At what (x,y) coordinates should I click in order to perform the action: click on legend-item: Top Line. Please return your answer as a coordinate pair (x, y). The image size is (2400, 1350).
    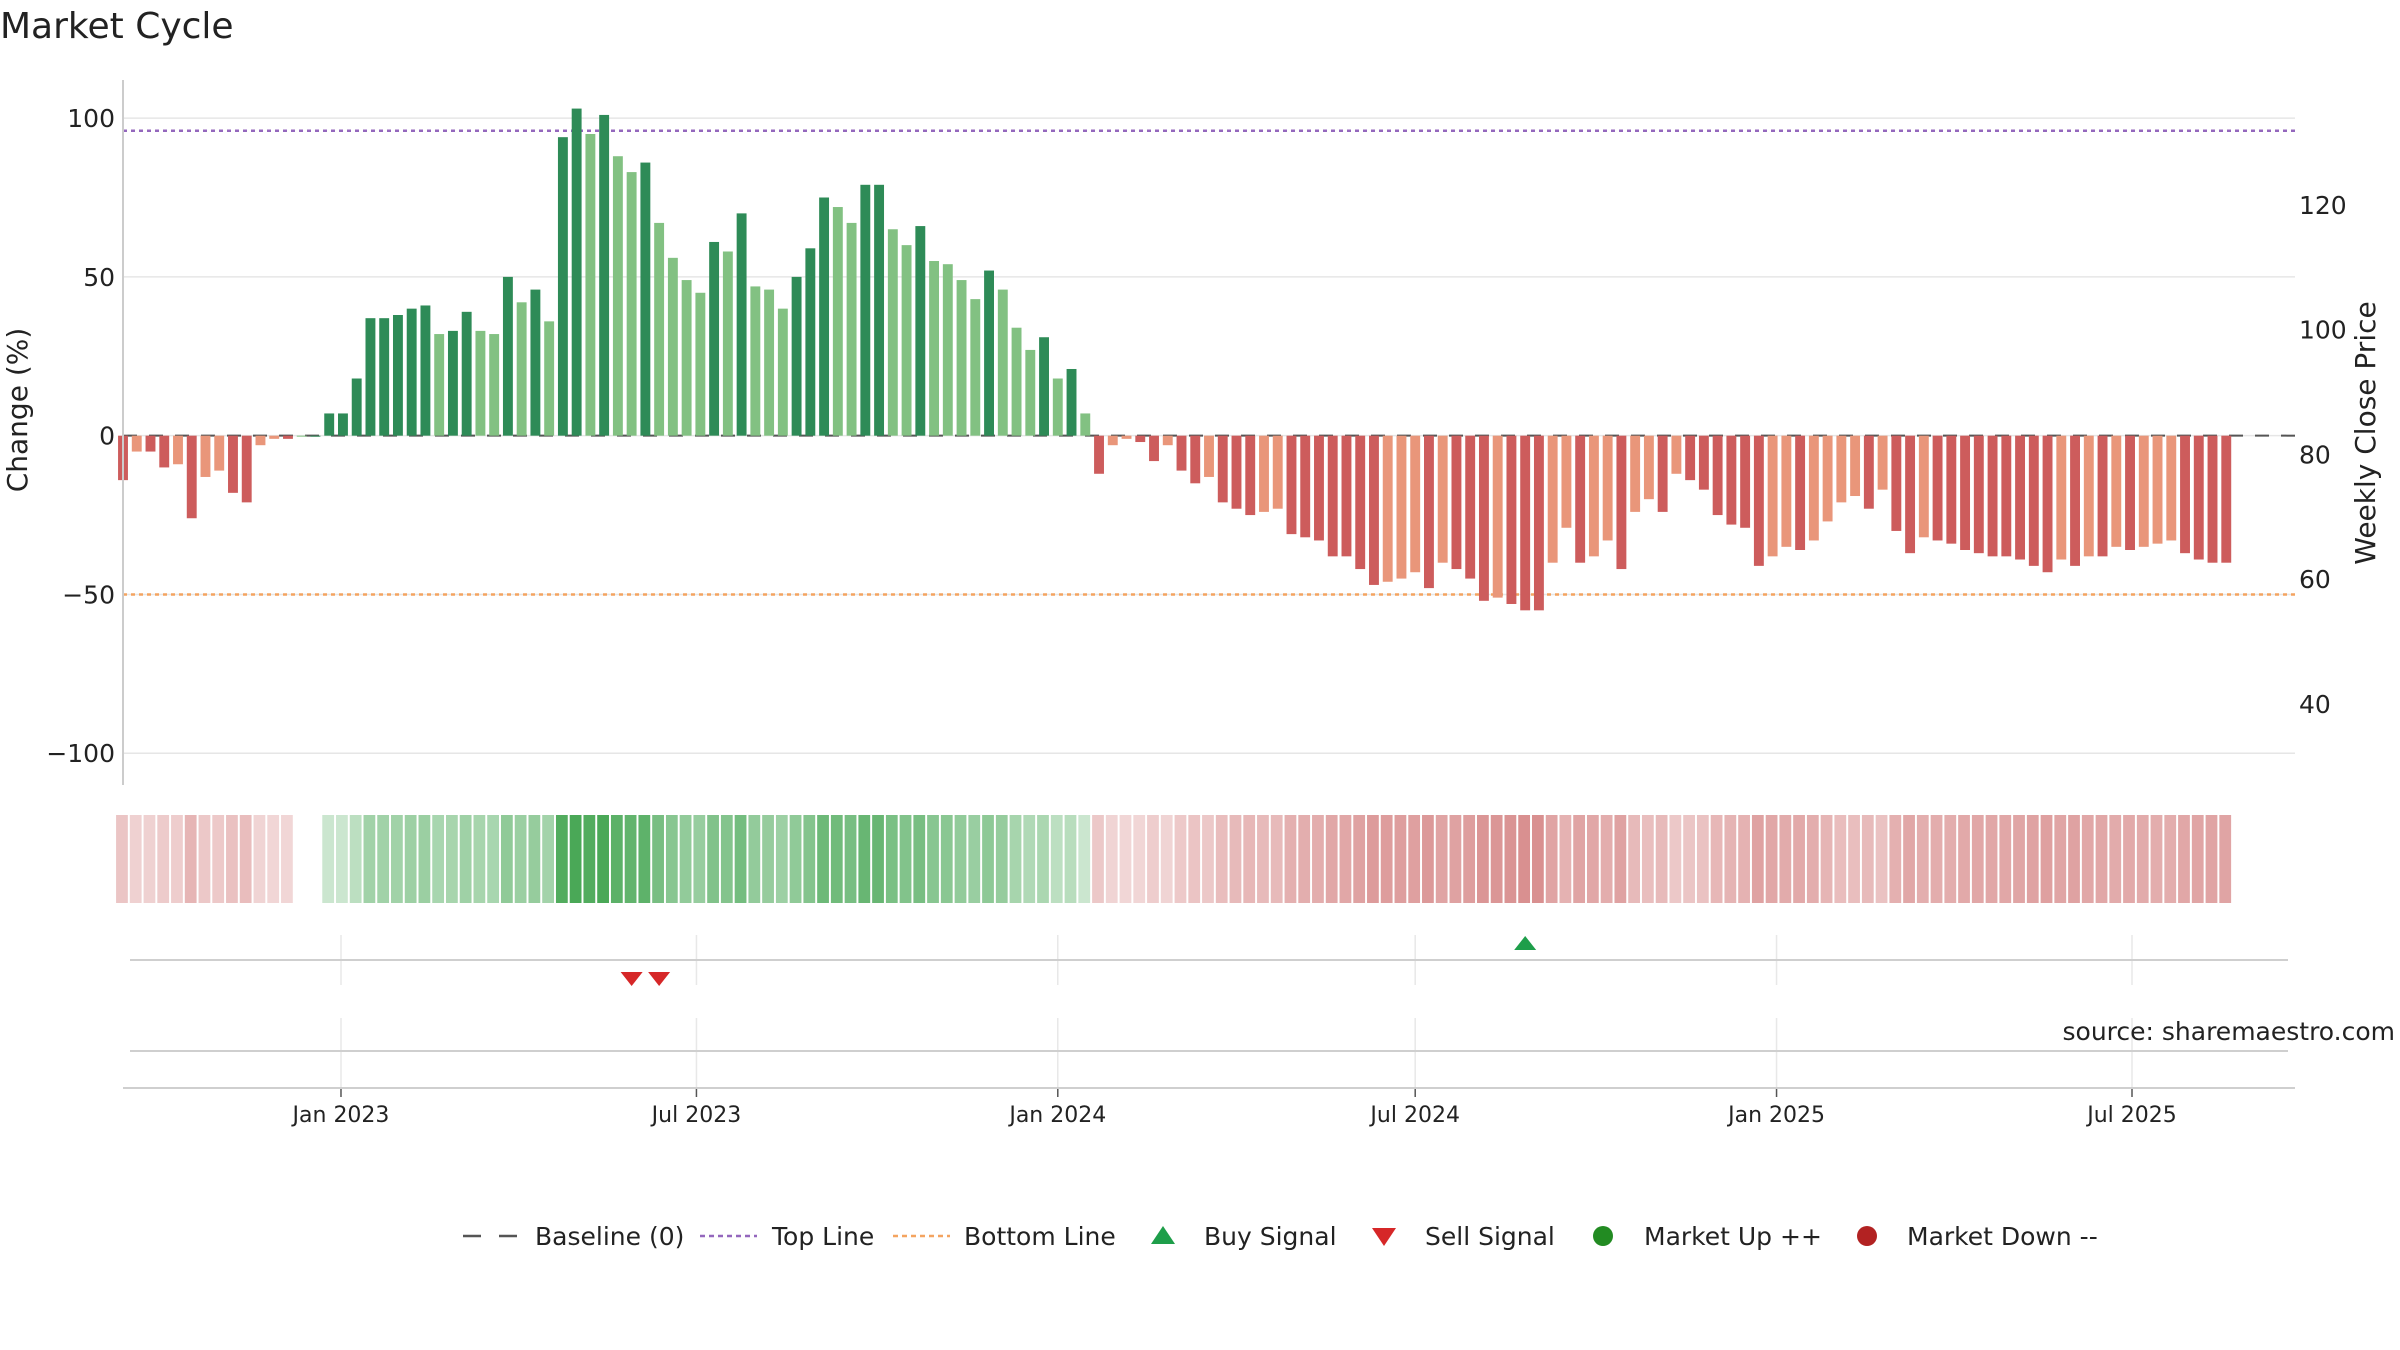
    Looking at the image, I should click on (787, 1236).